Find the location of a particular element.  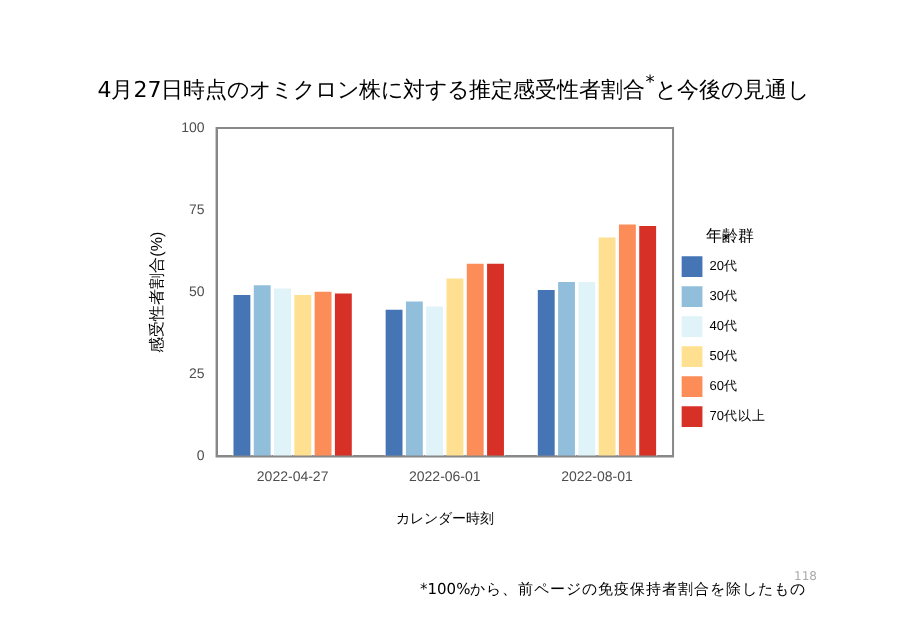

chart-title: 4月27日時点のオミクロン株に対する推定感受性者割合$^{*}$と今後の見通し is located at coordinates (453, 89).